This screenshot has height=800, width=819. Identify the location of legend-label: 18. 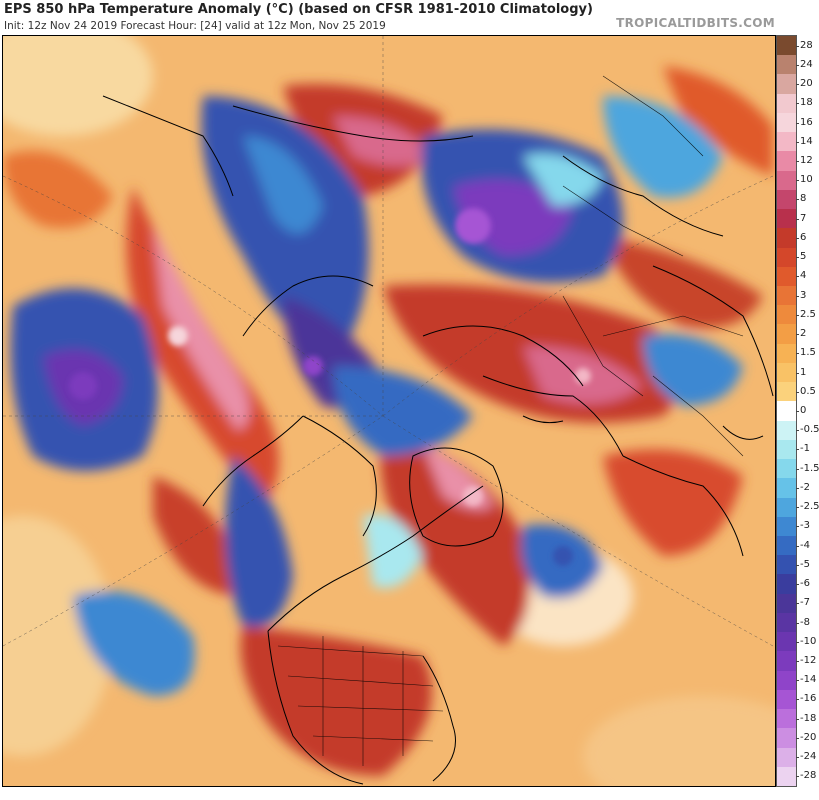
(806, 103).